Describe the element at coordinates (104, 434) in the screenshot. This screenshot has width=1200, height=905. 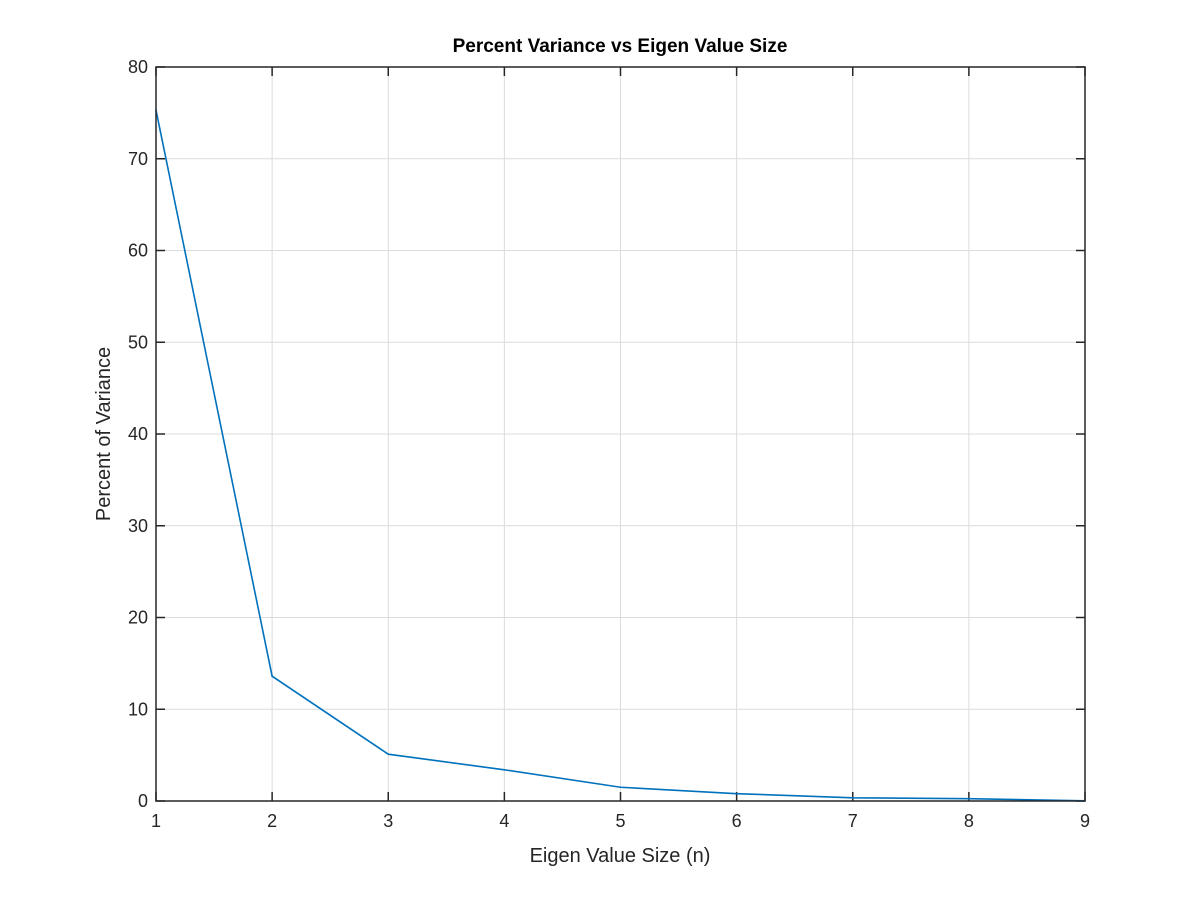
I see `y-axis-label: Percent of Variance` at that location.